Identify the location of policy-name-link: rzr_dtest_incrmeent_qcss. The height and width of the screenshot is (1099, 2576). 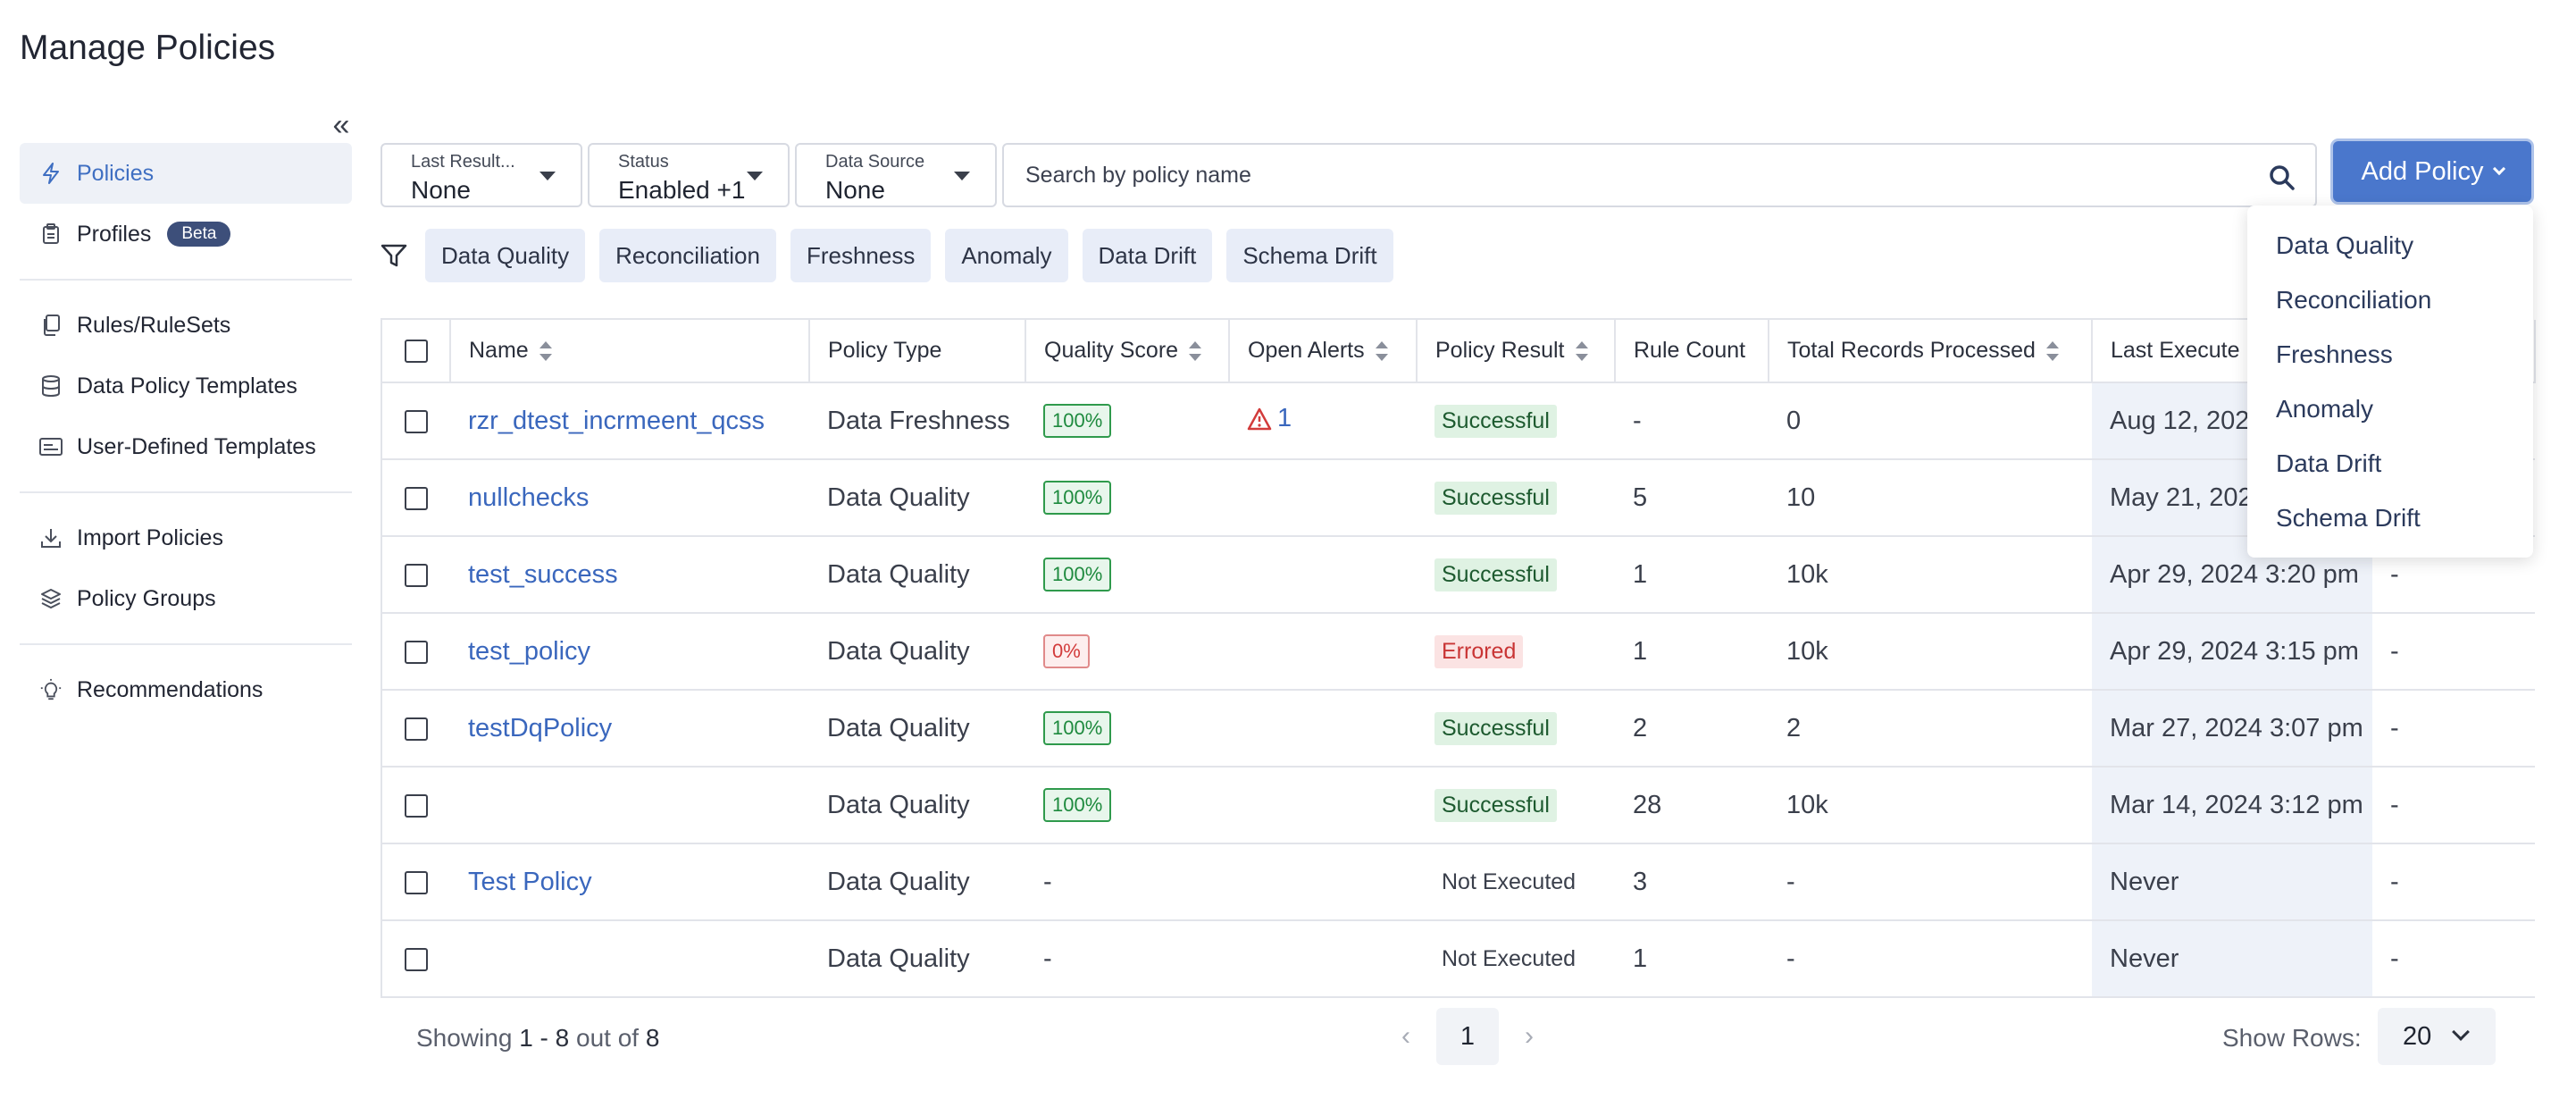
(617, 421).